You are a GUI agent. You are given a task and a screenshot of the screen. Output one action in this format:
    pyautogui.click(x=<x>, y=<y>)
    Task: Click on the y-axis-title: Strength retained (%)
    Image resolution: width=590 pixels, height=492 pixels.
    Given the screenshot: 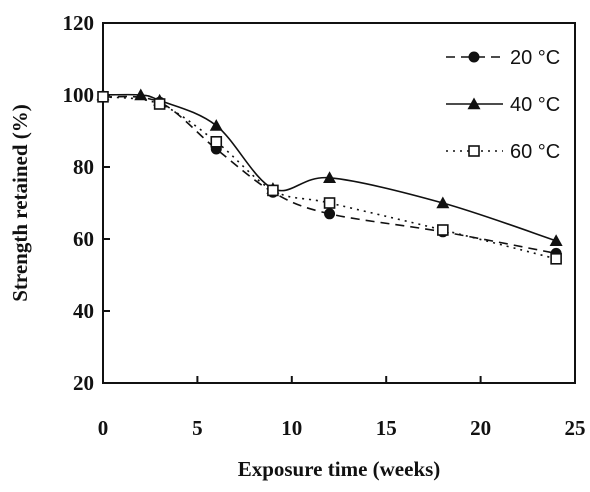 What is the action you would take?
    pyautogui.click(x=20, y=203)
    